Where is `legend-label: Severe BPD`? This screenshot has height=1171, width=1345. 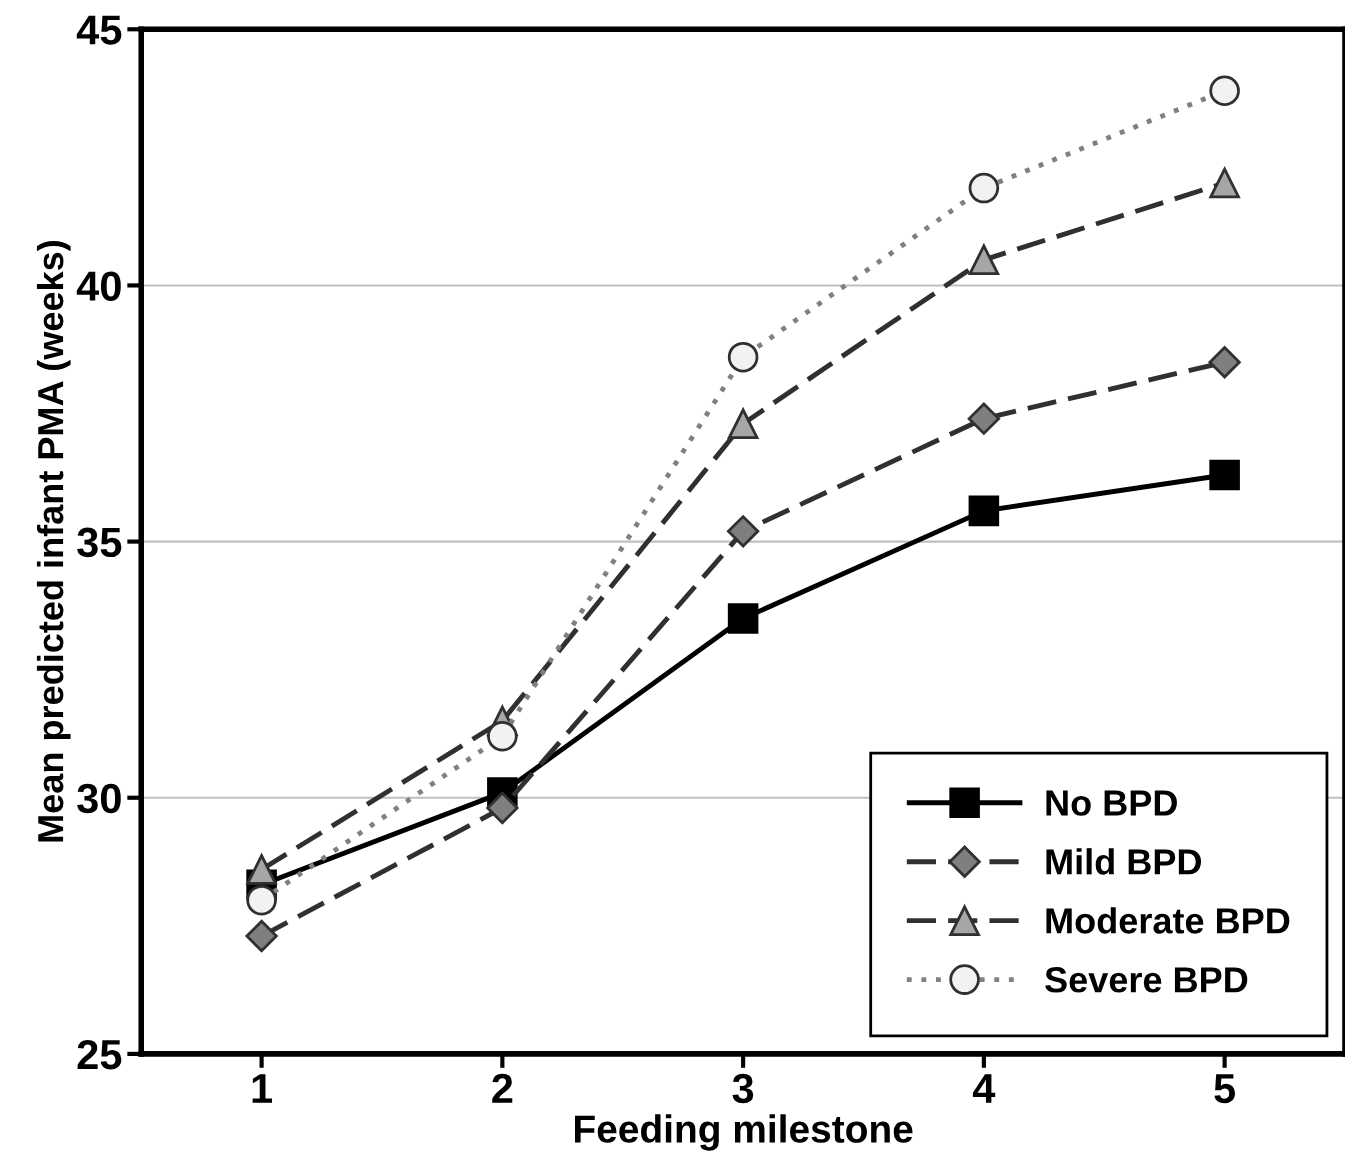
legend-label: Severe BPD is located at coordinates (1146, 980).